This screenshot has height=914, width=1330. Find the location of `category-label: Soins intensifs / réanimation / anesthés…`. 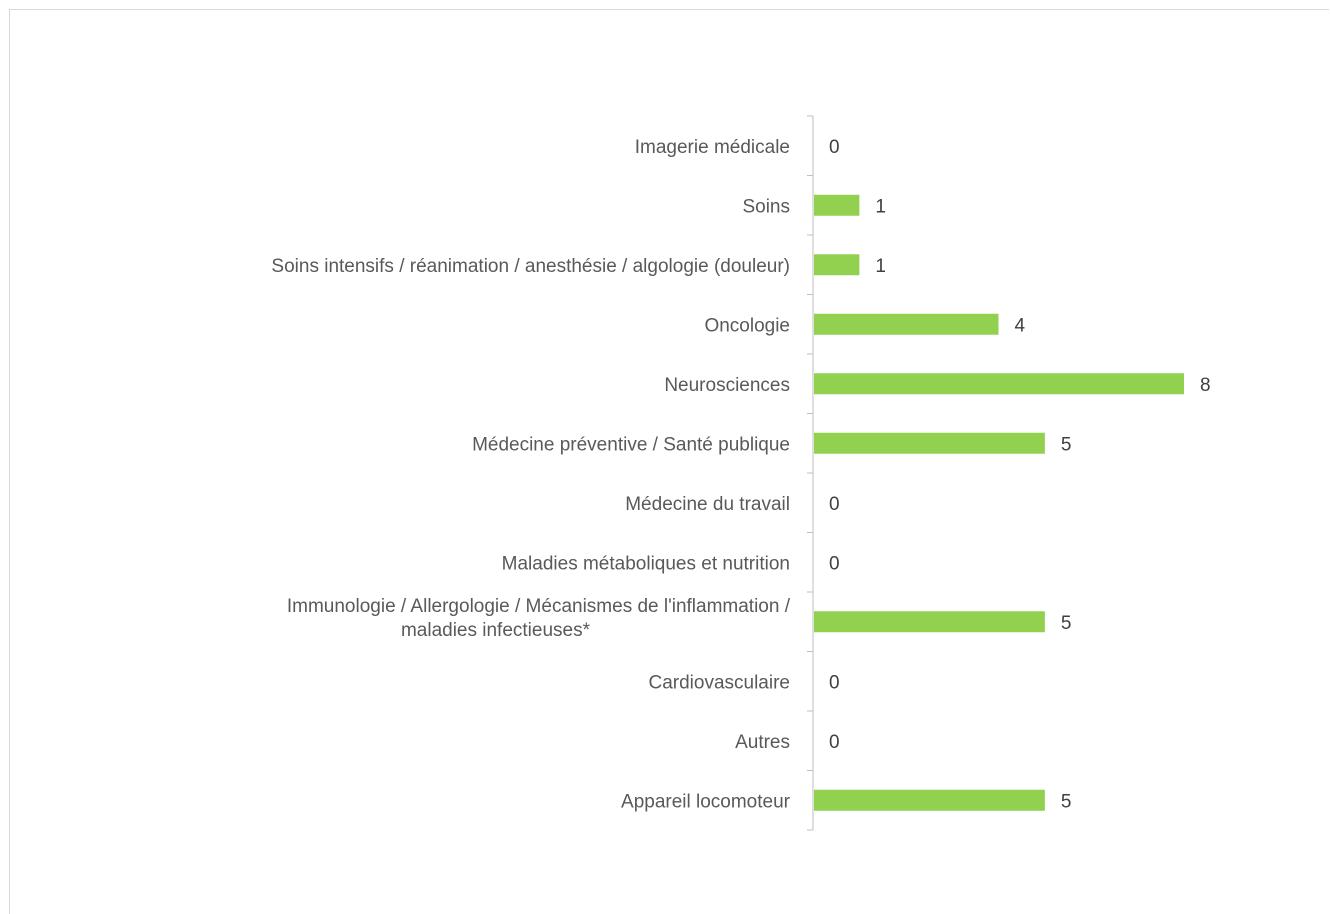

category-label: Soins intensifs / réanimation / anesthés… is located at coordinates (530, 266).